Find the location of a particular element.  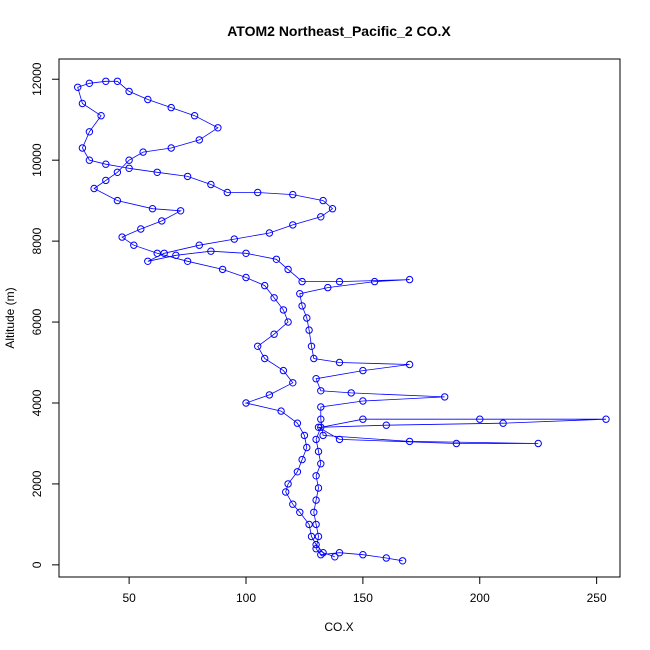

y-axis-label: Altitude (m) is located at coordinates (10, 317).